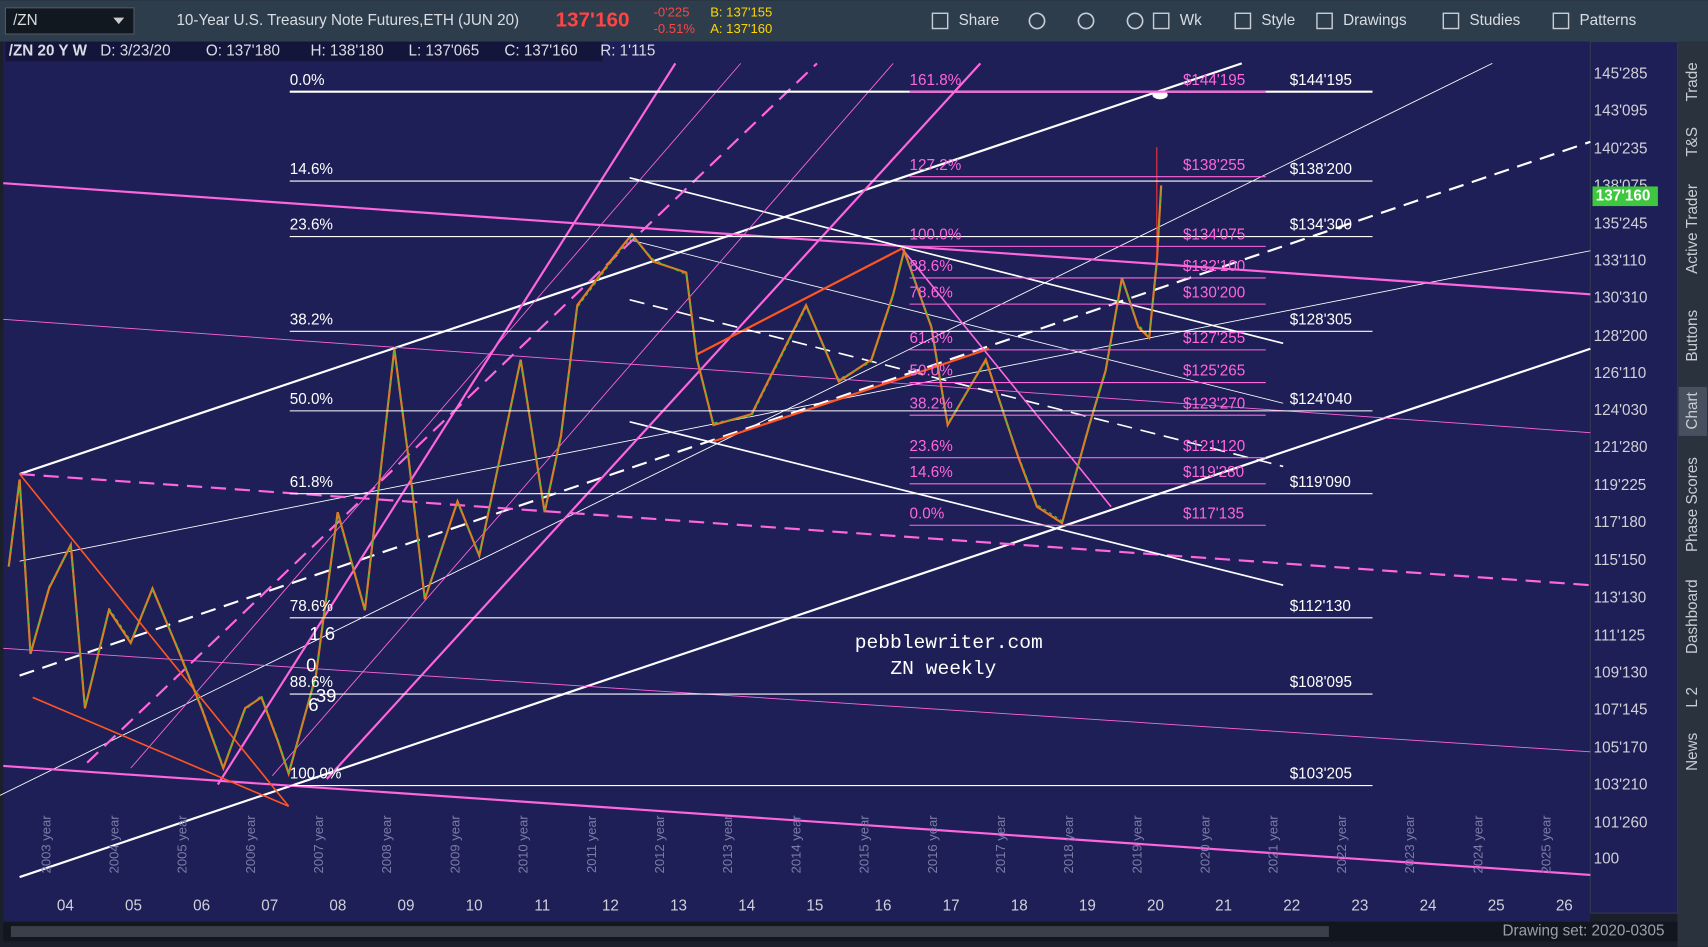  I want to click on toolbar-button: Drawings, so click(1375, 20).